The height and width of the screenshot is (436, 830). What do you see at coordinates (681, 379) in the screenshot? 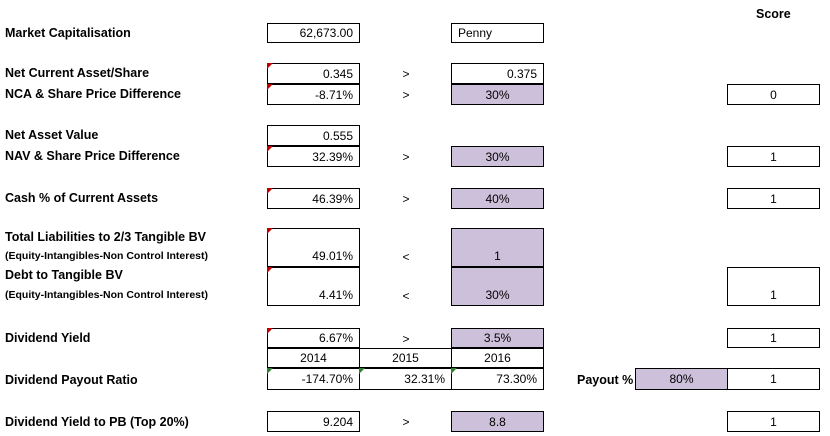
I see `payout-pct-value: 80%` at bounding box center [681, 379].